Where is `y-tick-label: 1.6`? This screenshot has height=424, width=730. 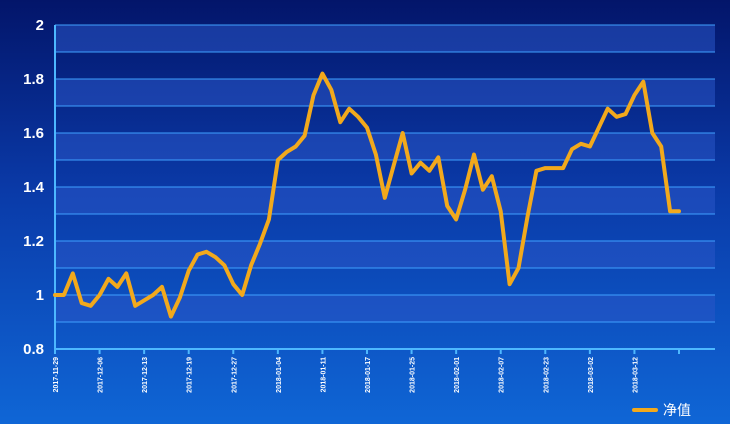 y-tick-label: 1.6 is located at coordinates (33, 133).